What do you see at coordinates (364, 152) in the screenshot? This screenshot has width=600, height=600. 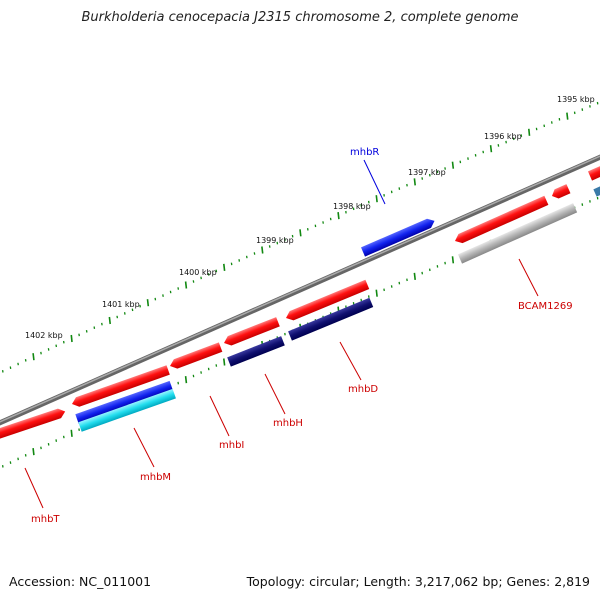 I see `gene-label-mhbR: mhbR` at bounding box center [364, 152].